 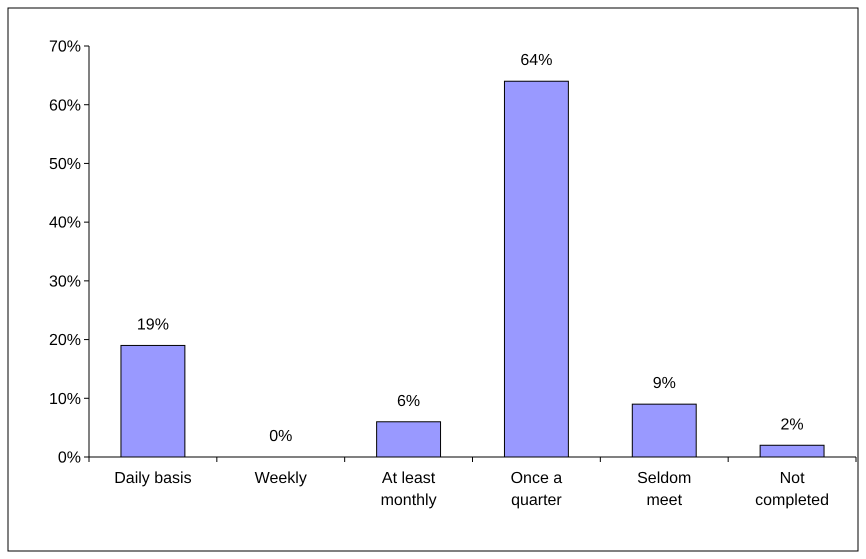 I want to click on data-label: 64%, so click(x=536, y=61).